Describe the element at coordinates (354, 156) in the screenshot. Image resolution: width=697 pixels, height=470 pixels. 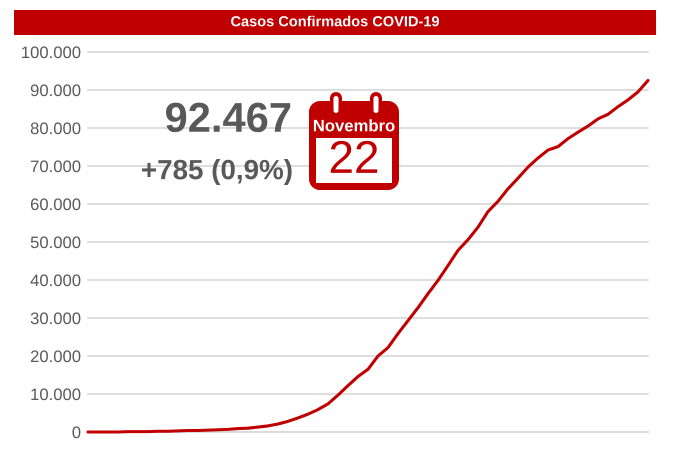
I see `annotation: 22` at that location.